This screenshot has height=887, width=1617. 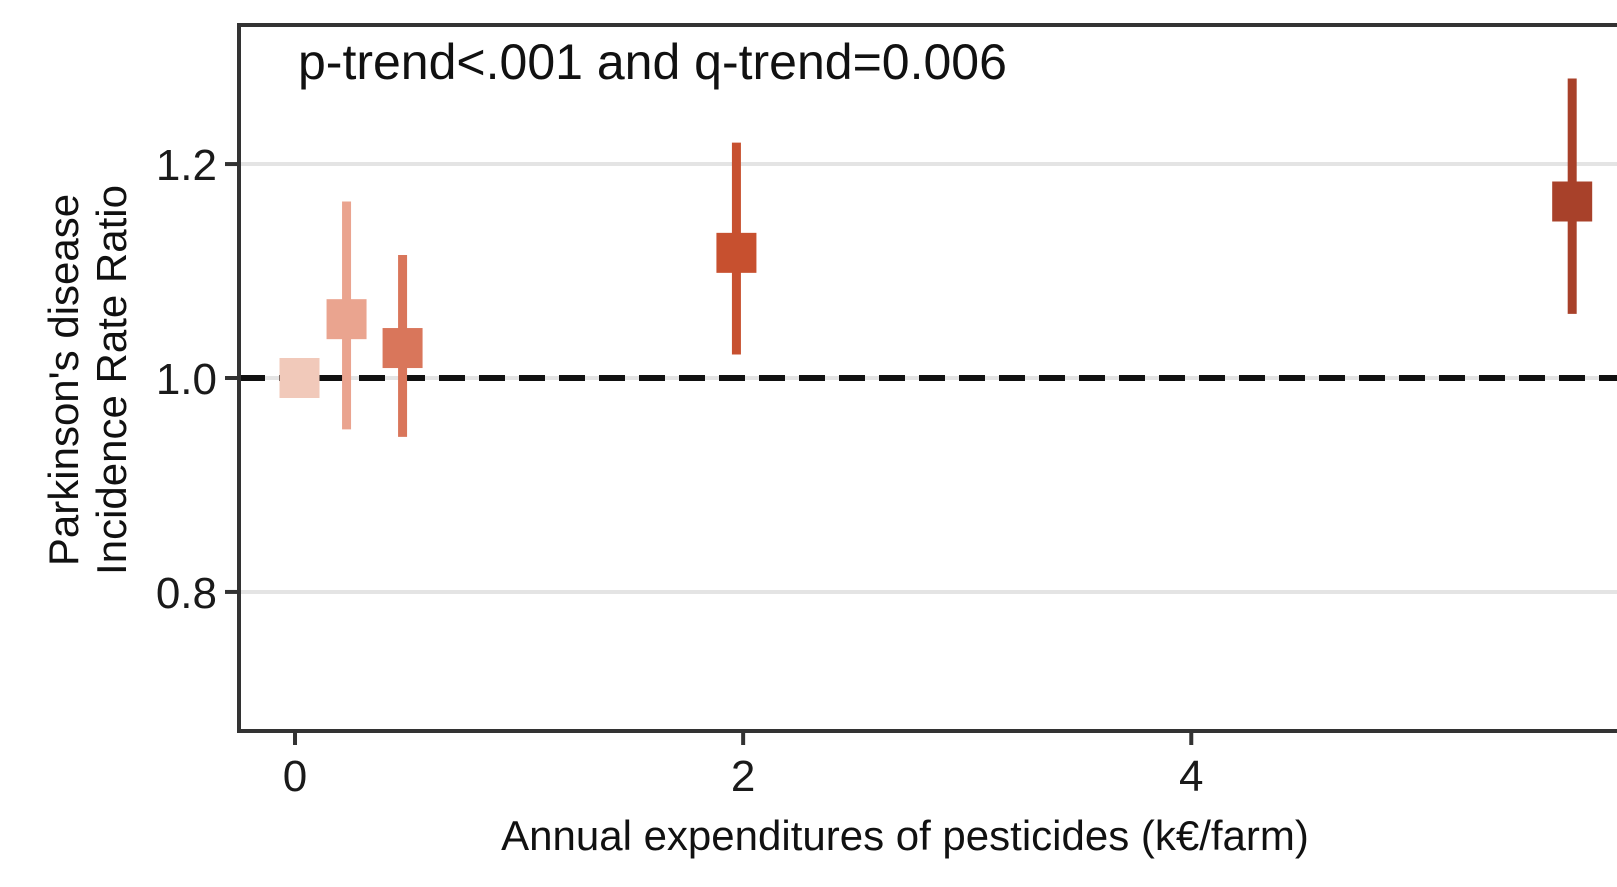 What do you see at coordinates (652, 62) in the screenshot?
I see `trend-annotation: p-trend<.001 and q-trend=0.006` at bounding box center [652, 62].